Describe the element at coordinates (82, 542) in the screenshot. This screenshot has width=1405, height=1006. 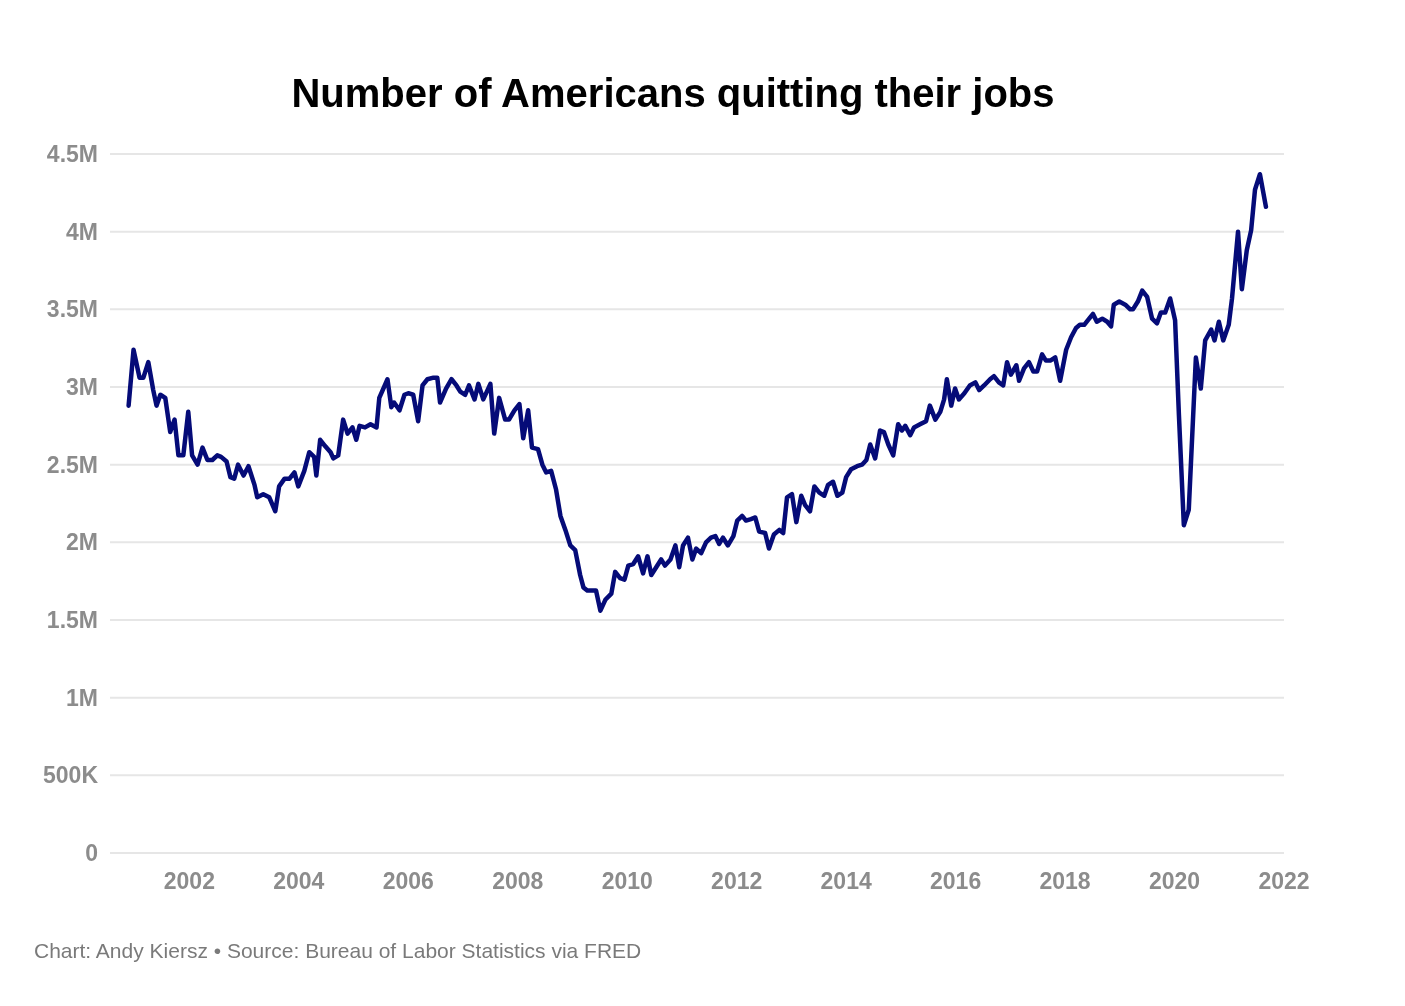
I see `y-tick-label: 2M` at that location.